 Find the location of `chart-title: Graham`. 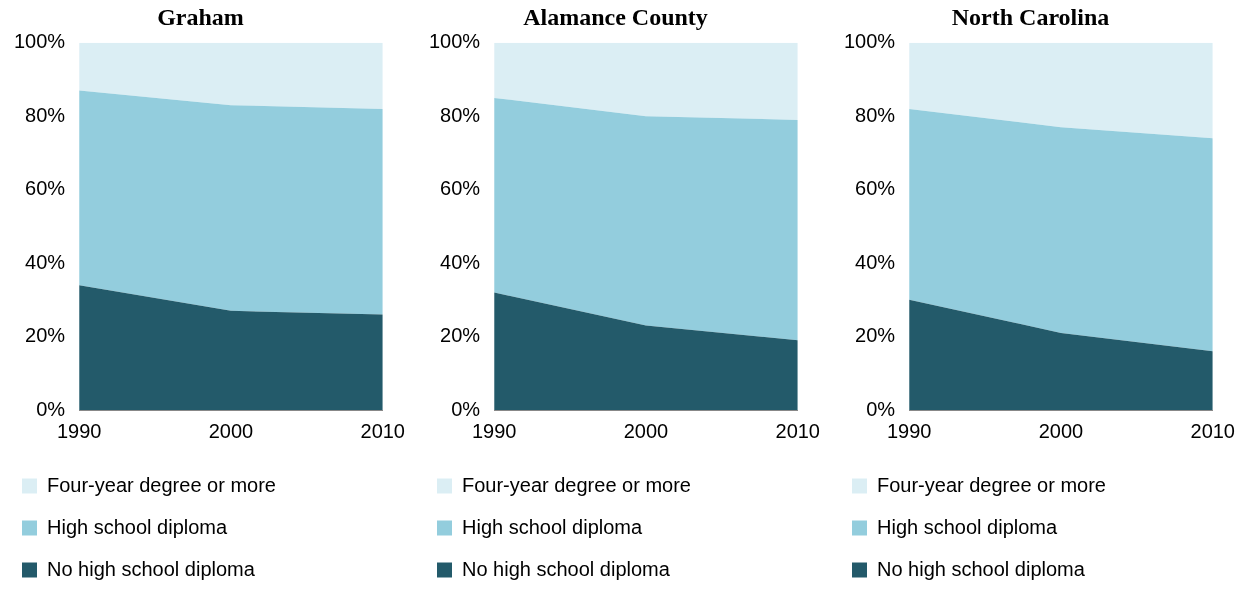

chart-title: Graham is located at coordinates (200, 16).